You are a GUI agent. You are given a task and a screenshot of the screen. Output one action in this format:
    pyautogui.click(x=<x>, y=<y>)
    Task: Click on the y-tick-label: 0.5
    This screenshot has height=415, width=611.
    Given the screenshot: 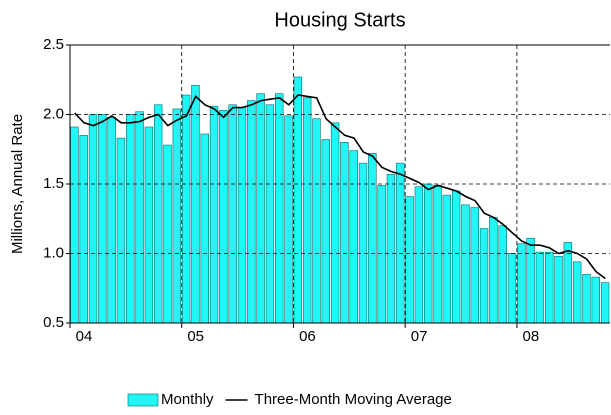 What is the action you would take?
    pyautogui.click(x=53, y=322)
    